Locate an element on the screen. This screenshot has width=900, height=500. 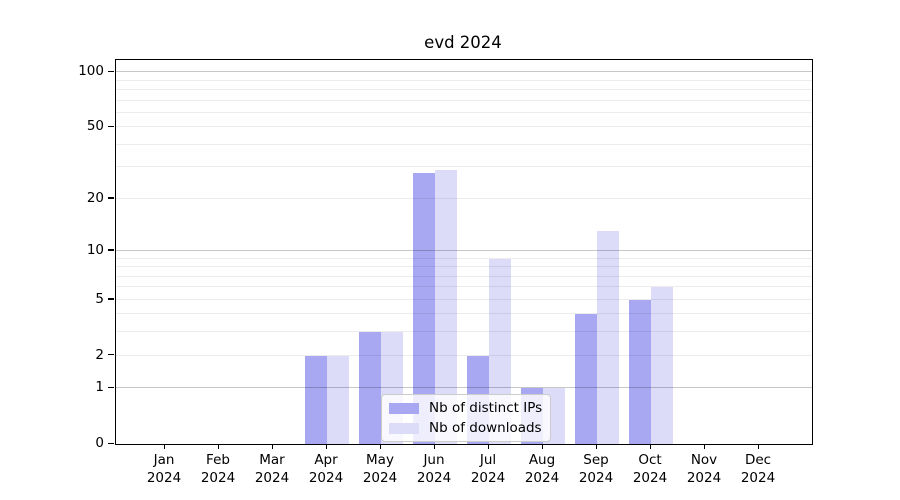
bar-downloads-jun is located at coordinates (446, 307).